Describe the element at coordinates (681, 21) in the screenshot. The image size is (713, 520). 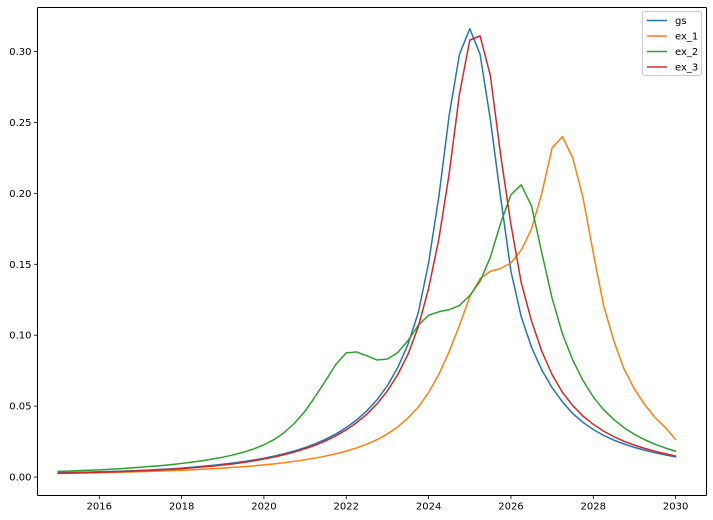
I see `legend-label-gs: gs` at that location.